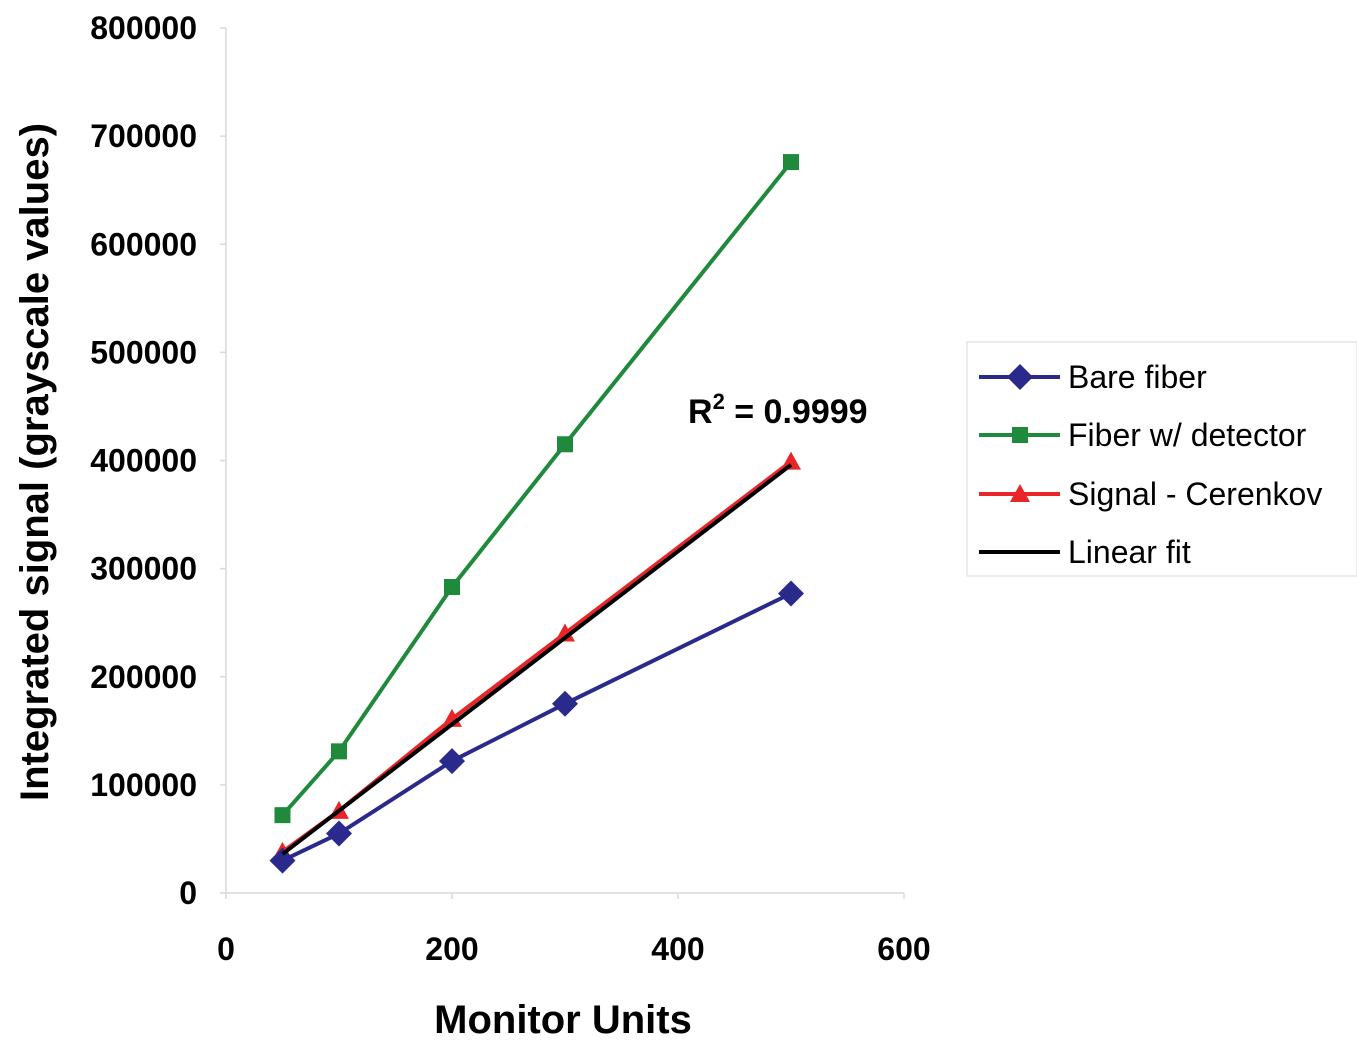 The image size is (1357, 1045). What do you see at coordinates (188, 893) in the screenshot?
I see `y-tick-label: 0` at bounding box center [188, 893].